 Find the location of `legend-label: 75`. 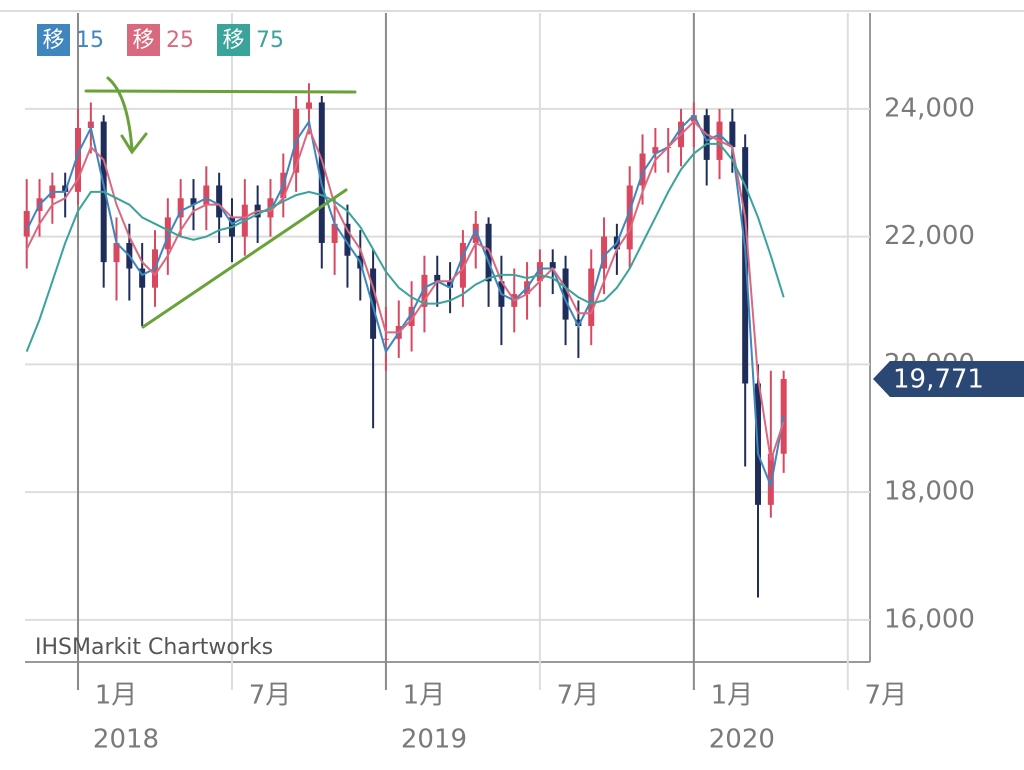

legend-label: 75 is located at coordinates (270, 40).